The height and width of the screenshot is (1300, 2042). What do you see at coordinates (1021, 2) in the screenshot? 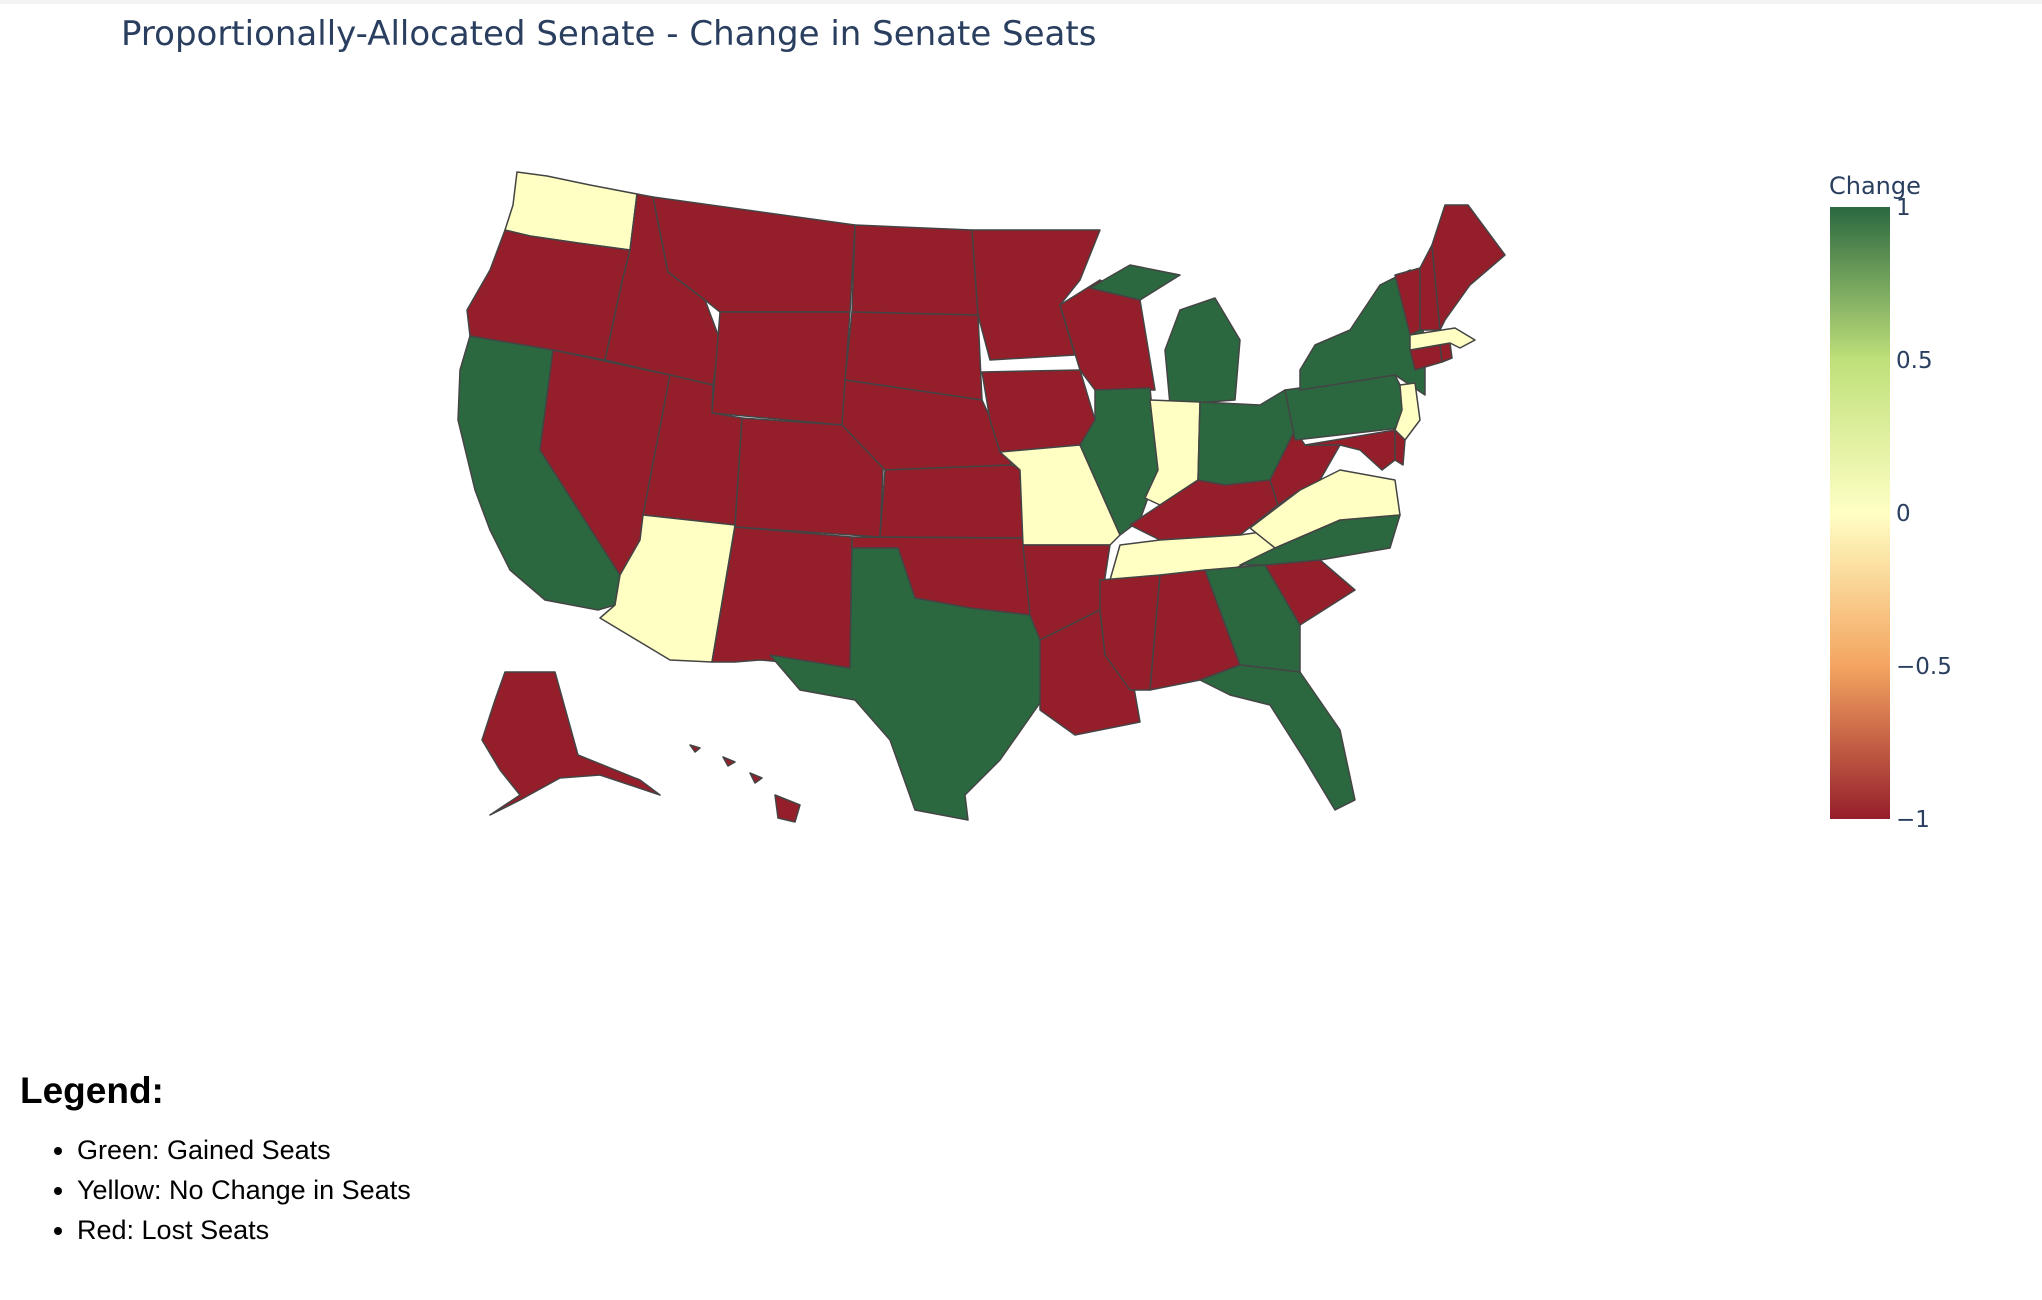
I see `top-bar` at bounding box center [1021, 2].